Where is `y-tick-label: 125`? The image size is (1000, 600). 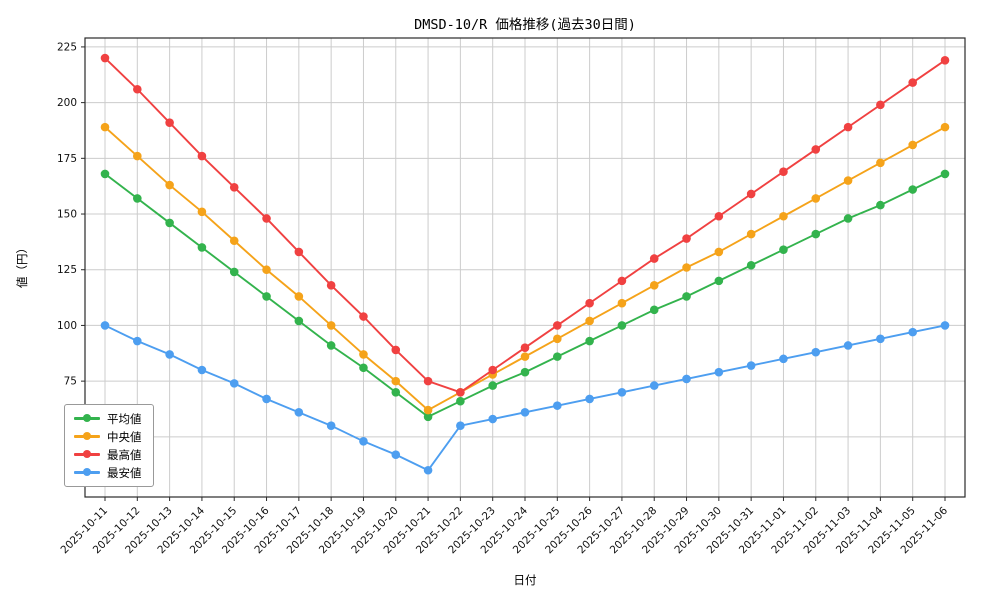
y-tick-label: 125 is located at coordinates (67, 270).